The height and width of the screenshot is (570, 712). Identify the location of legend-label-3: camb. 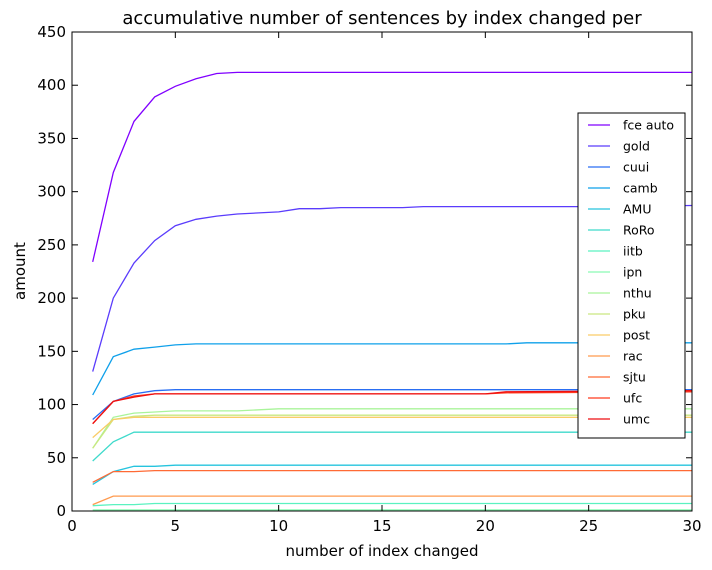
(640, 188).